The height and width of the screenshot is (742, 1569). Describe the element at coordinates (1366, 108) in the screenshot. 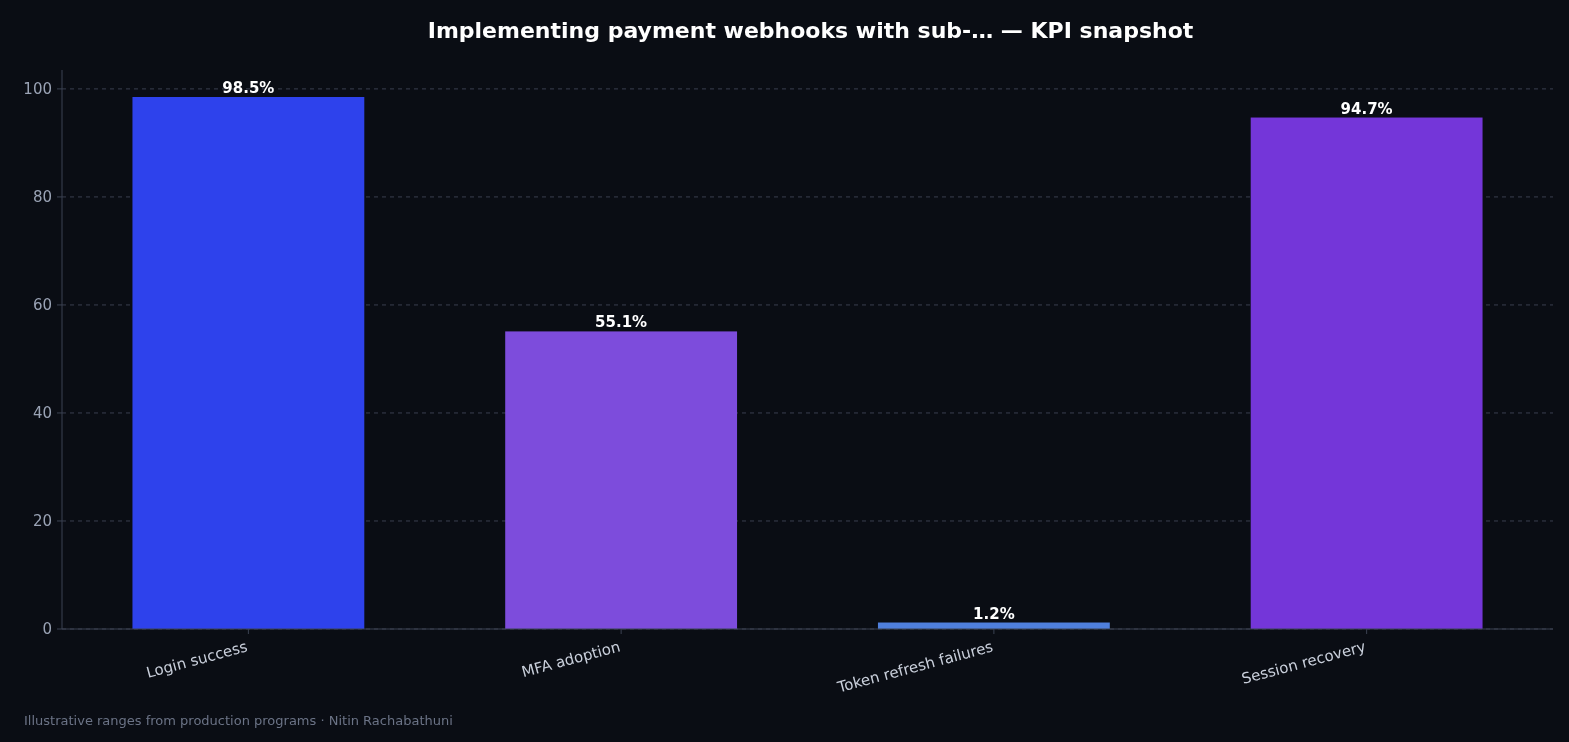

I see `data-label: 94.7%` at that location.